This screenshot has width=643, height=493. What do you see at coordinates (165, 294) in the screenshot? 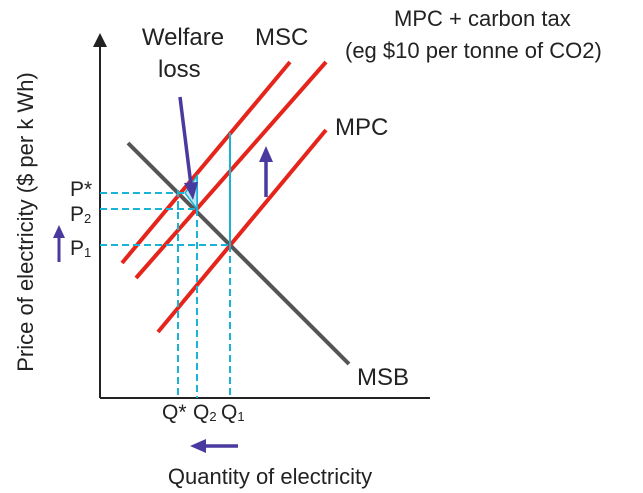
I see `guide-lines` at bounding box center [165, 294].